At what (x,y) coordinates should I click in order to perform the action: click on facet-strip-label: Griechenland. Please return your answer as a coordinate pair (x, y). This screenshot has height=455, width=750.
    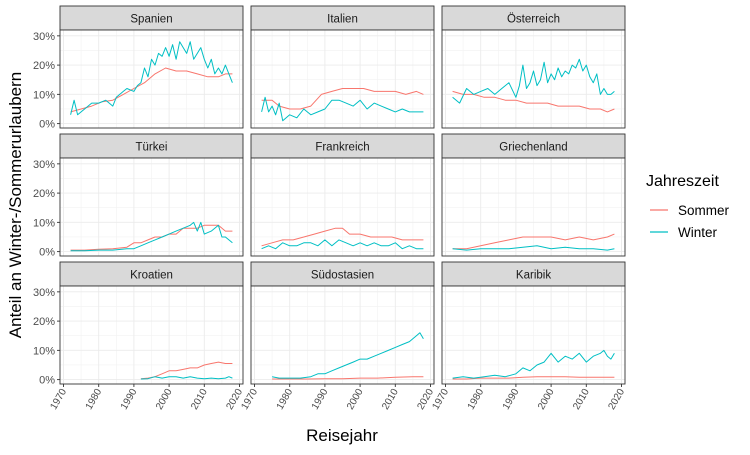
    Looking at the image, I should click on (533, 148).